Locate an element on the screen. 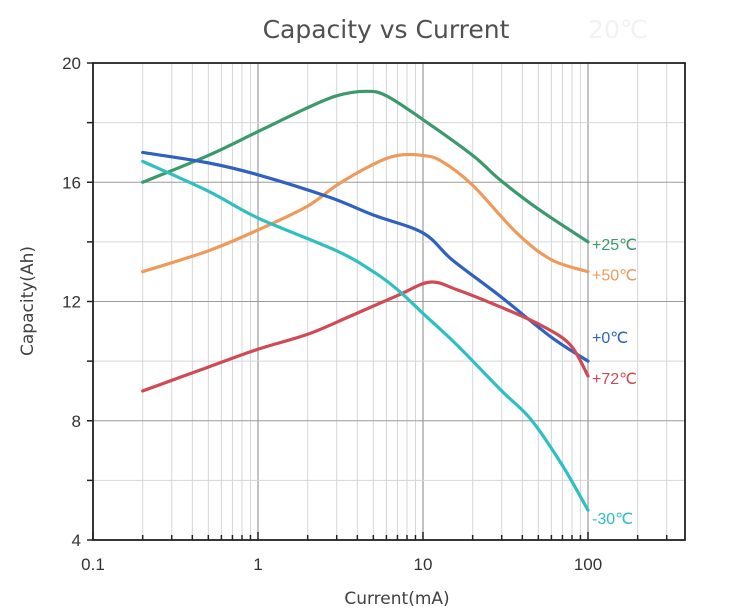  series-labels: +25℃ +50℃ +0℃ +72℃ -30℃ is located at coordinates (614, 382).